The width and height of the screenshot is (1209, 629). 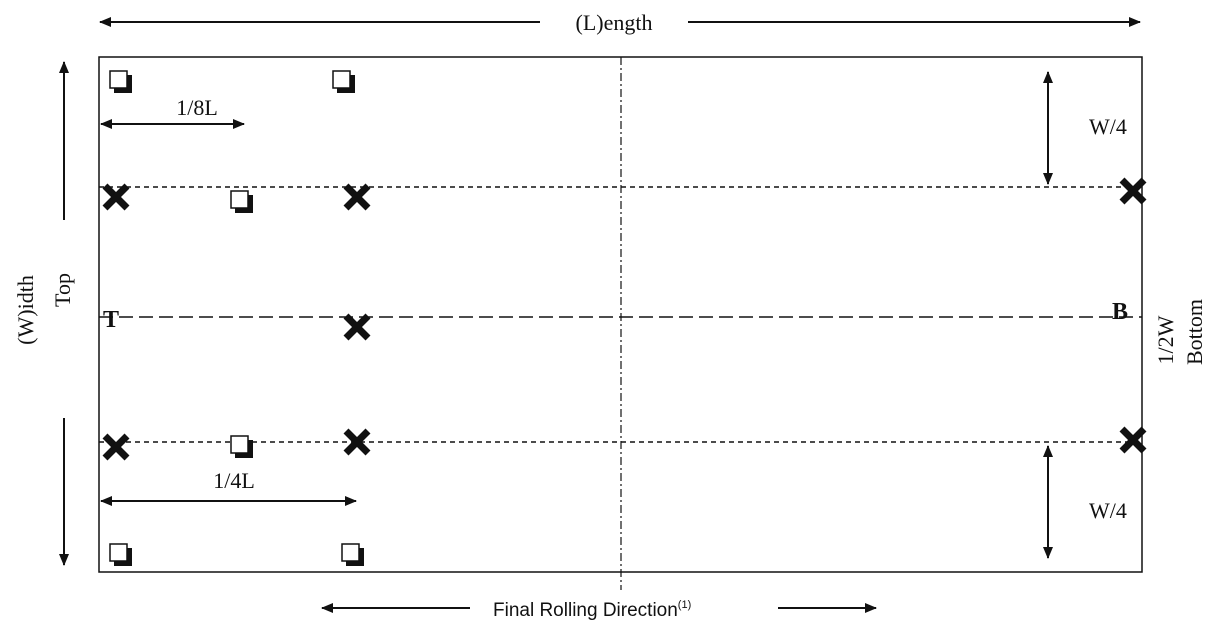 I want to click on eighth-length-label: 1/8L, so click(x=197, y=107).